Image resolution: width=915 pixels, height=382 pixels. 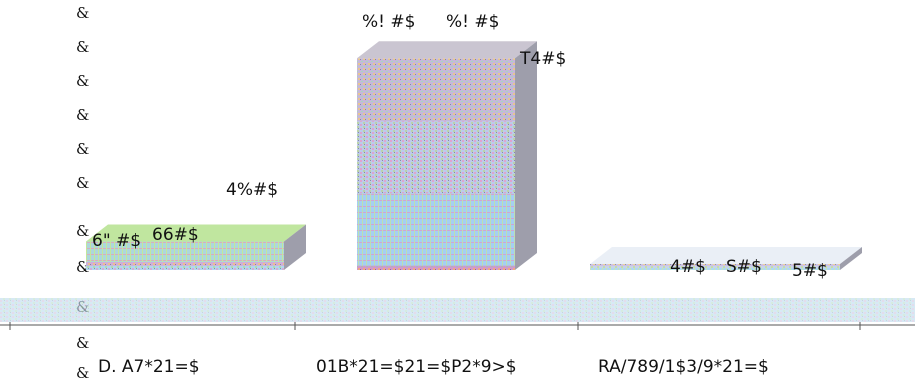 I want to click on data-label: S#$, so click(x=744, y=267).